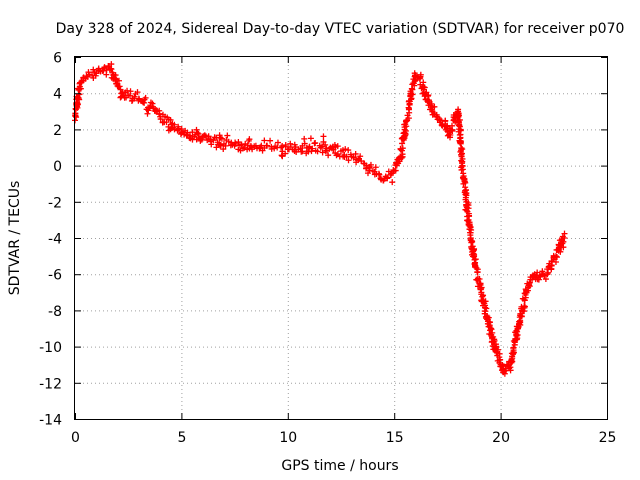 The width and height of the screenshot is (640, 480). What do you see at coordinates (181, 438) in the screenshot?
I see `x-tick-label: 5` at bounding box center [181, 438].